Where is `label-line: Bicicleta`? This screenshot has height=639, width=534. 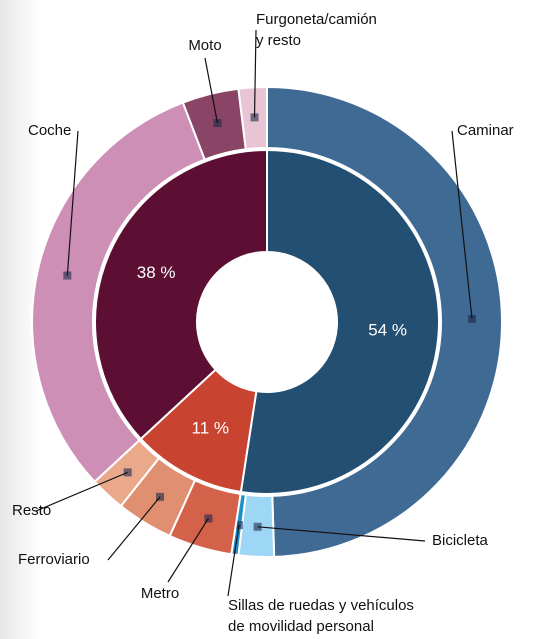
label-line: Bicicleta is located at coordinates (460, 540).